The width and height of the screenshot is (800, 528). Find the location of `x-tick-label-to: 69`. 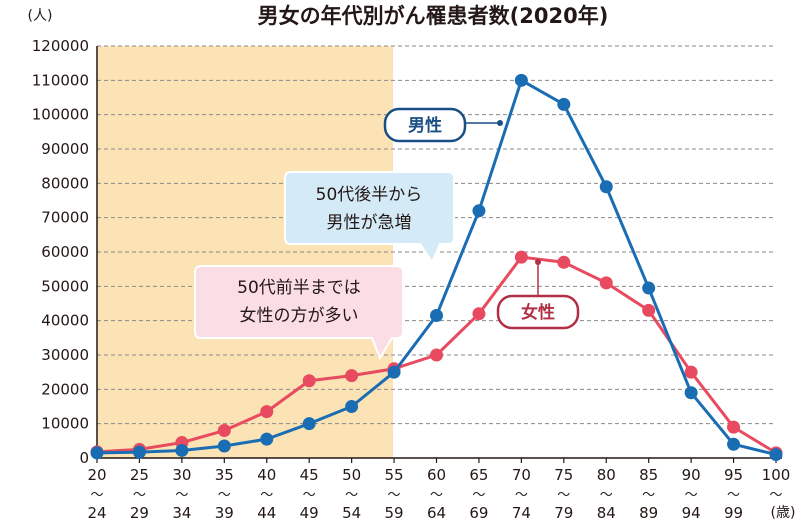

x-tick-label-to: 69 is located at coordinates (478, 513).